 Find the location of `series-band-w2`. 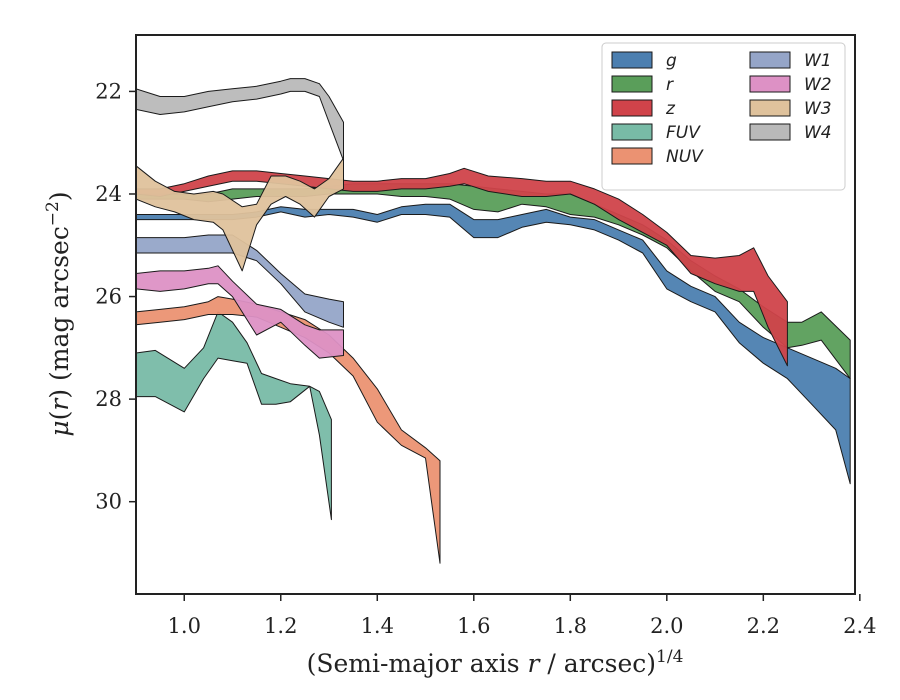

series-band-w2 is located at coordinates (240, 312).